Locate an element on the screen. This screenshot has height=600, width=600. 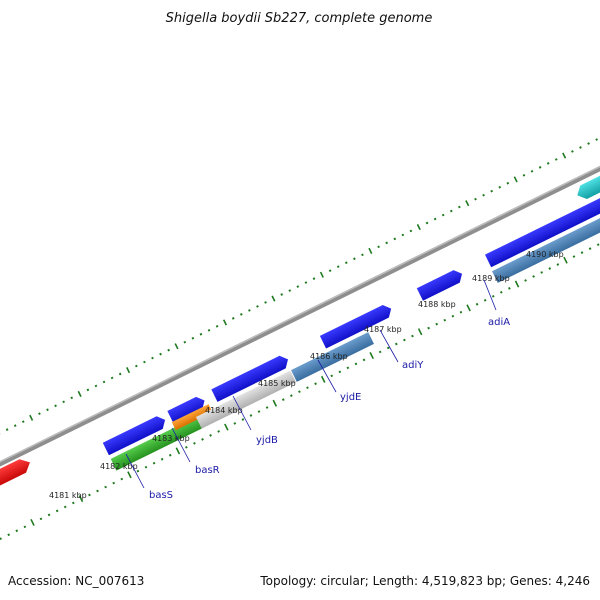
gene-label-adia: adiA is located at coordinates (499, 322).